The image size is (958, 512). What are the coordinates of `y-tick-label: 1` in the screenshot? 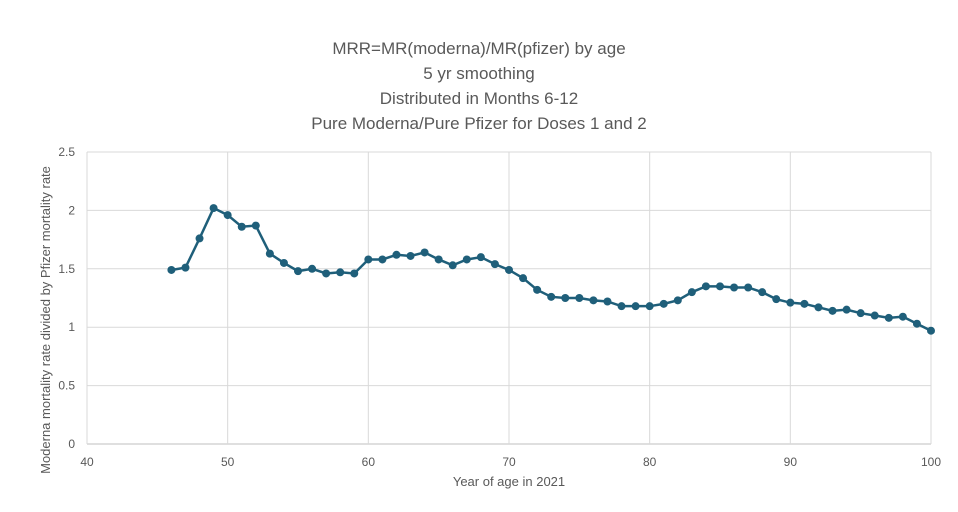 It's located at (71, 327).